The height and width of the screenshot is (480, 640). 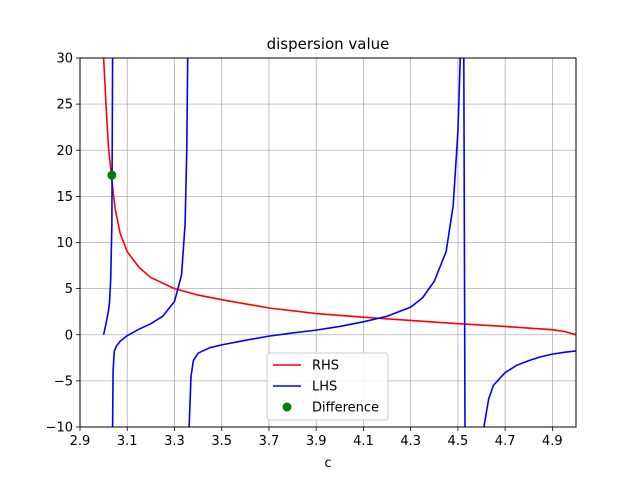 What do you see at coordinates (64, 151) in the screenshot?
I see `y-tick-label: 20` at bounding box center [64, 151].